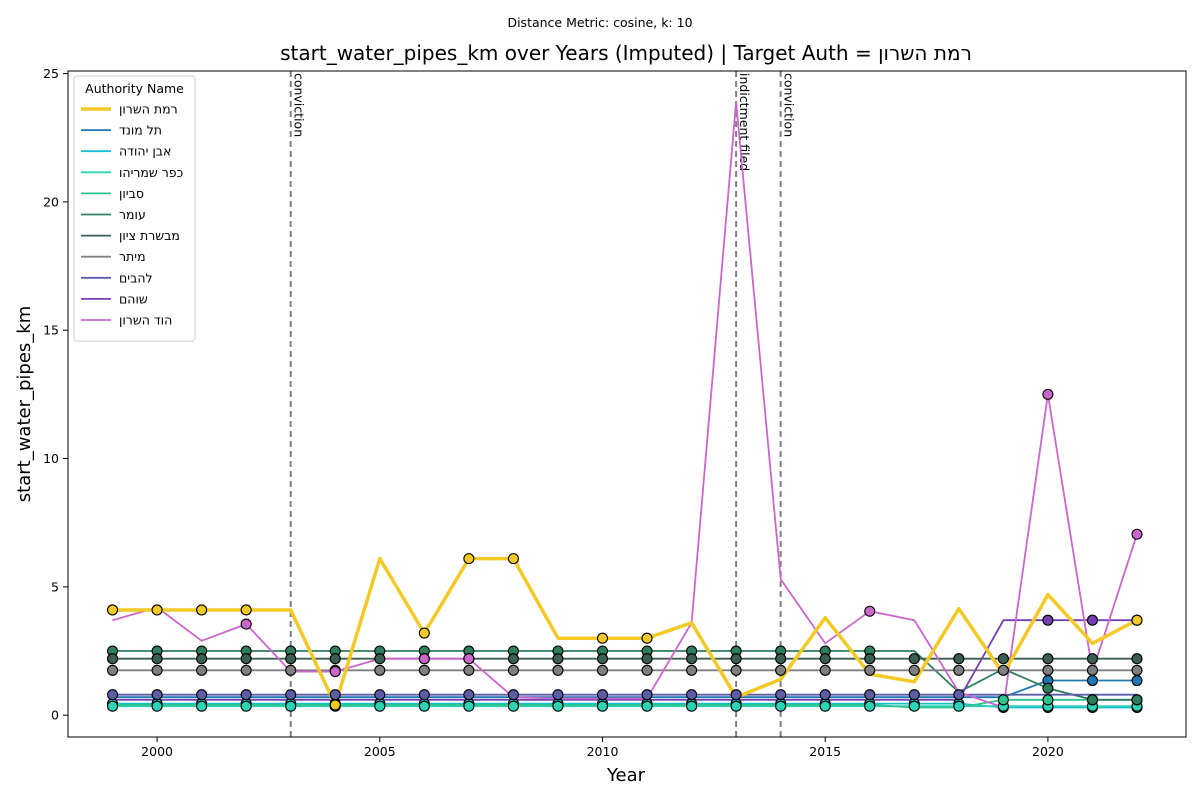 This screenshot has height=804, width=1200. I want to click on legend-entry: כפר שמריהו, so click(151, 172).